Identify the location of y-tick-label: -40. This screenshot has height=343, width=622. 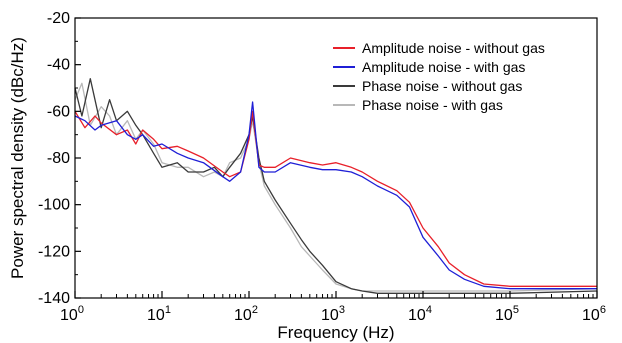
(58, 65).